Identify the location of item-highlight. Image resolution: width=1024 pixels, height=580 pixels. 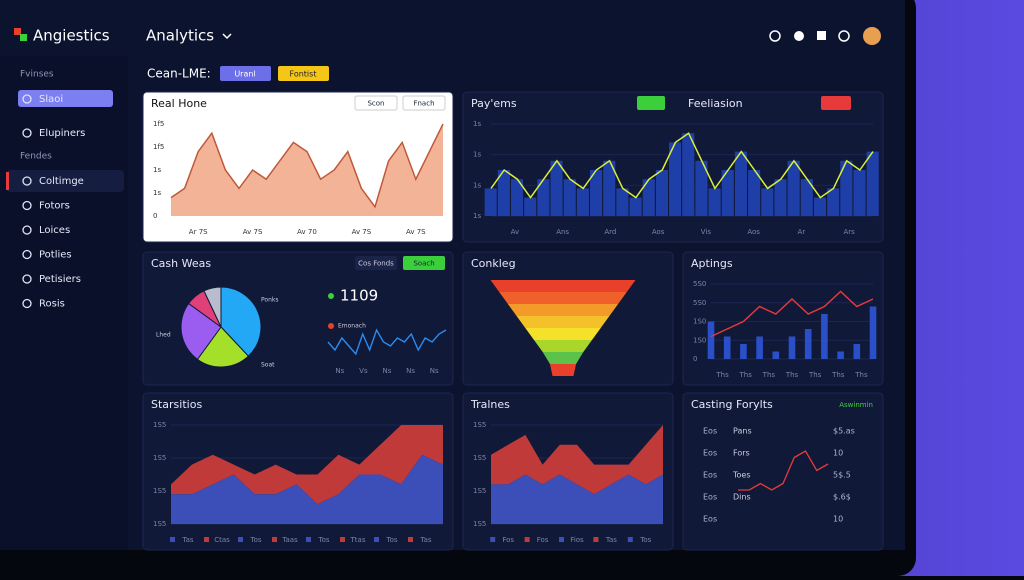
(65, 181).